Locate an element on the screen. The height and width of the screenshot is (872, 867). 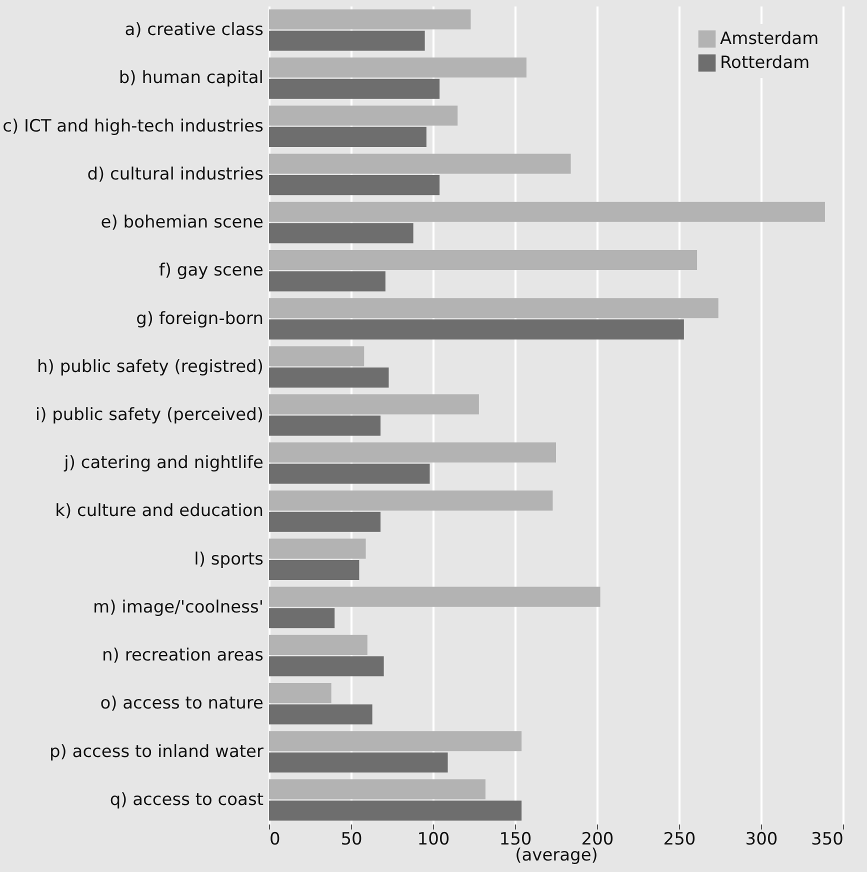
x-tick-label: 0 is located at coordinates (275, 840).